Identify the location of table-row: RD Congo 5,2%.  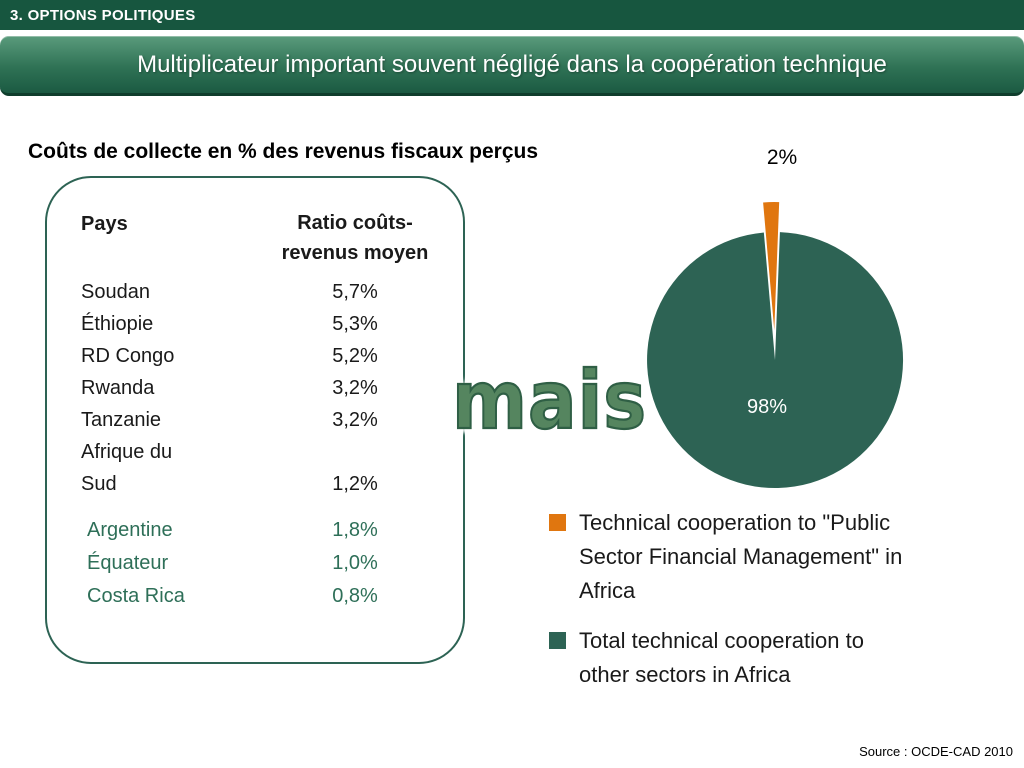
(262, 356).